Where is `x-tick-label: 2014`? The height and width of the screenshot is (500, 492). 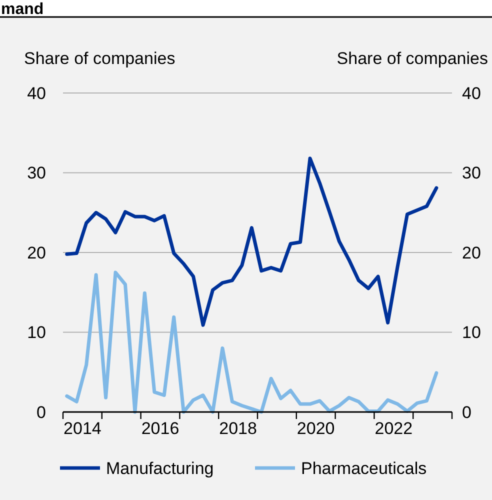 x-tick-label: 2014 is located at coordinates (83, 428).